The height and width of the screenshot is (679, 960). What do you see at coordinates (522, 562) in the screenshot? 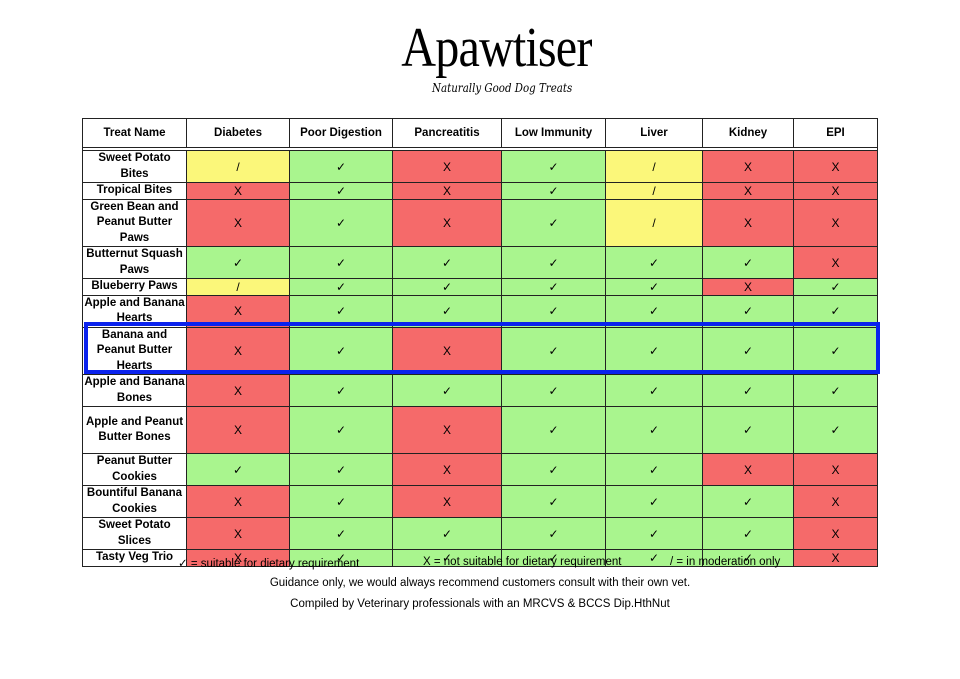
I see `legend-not-suitable: X = not suitable for dietary requirement` at bounding box center [522, 562].